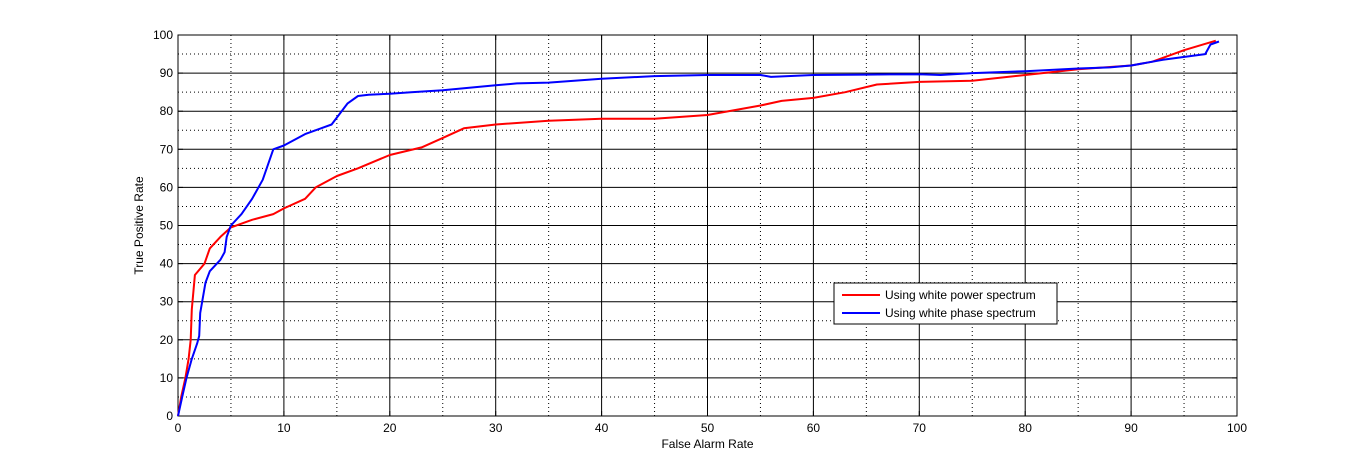  What do you see at coordinates (167, 187) in the screenshot?
I see `y-tick-label: 60` at bounding box center [167, 187].